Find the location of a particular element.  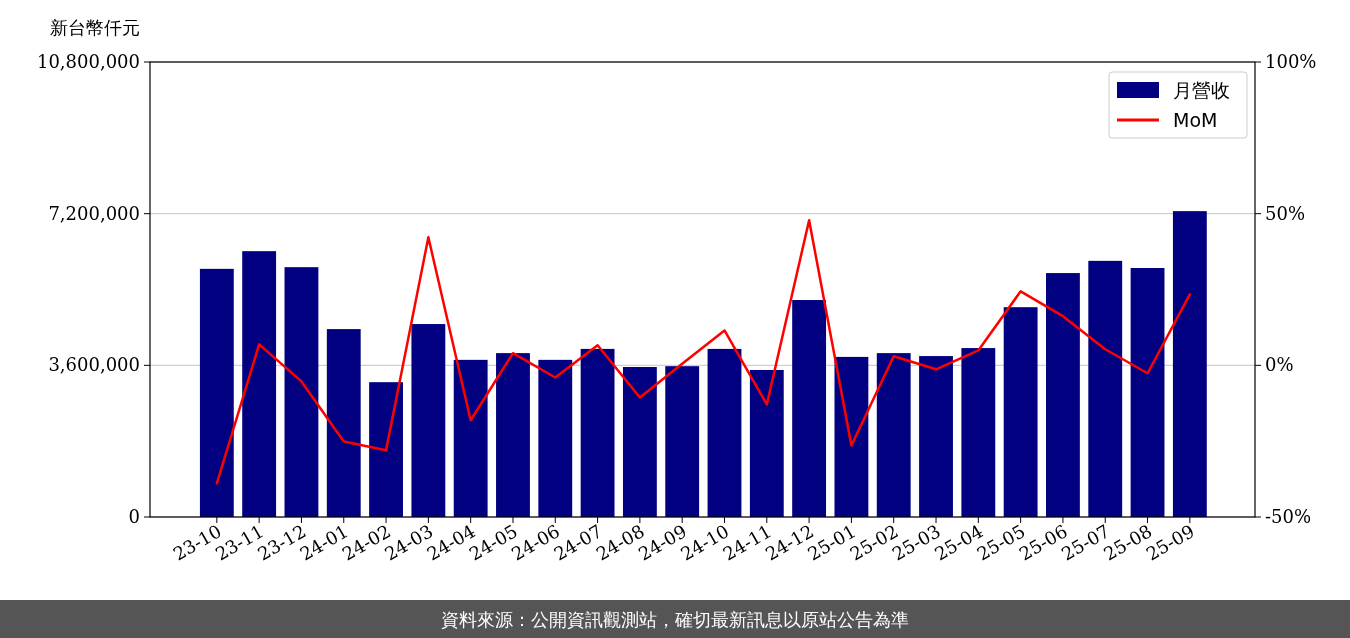

y-tick-label: 0 is located at coordinates (134, 516).